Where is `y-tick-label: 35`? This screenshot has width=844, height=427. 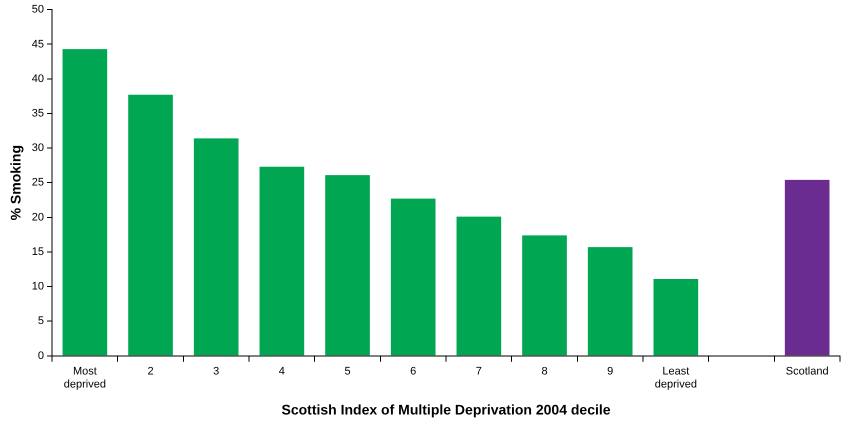
y-tick-label: 35 is located at coordinates (38, 113).